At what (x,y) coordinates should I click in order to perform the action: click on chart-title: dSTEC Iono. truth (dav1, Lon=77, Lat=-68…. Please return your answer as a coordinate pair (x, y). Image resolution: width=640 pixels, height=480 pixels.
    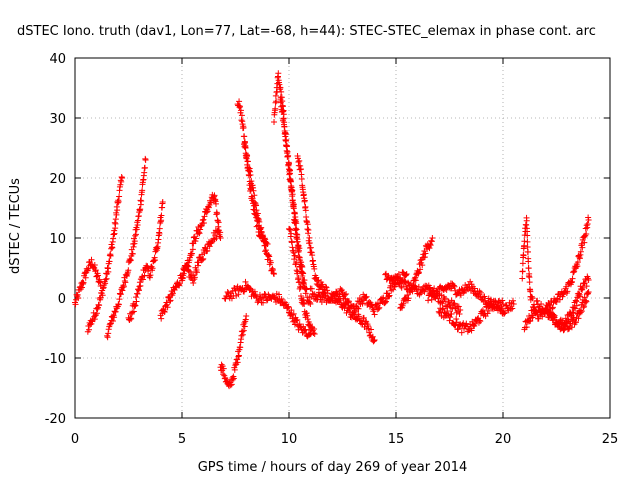
    Looking at the image, I should click on (306, 31).